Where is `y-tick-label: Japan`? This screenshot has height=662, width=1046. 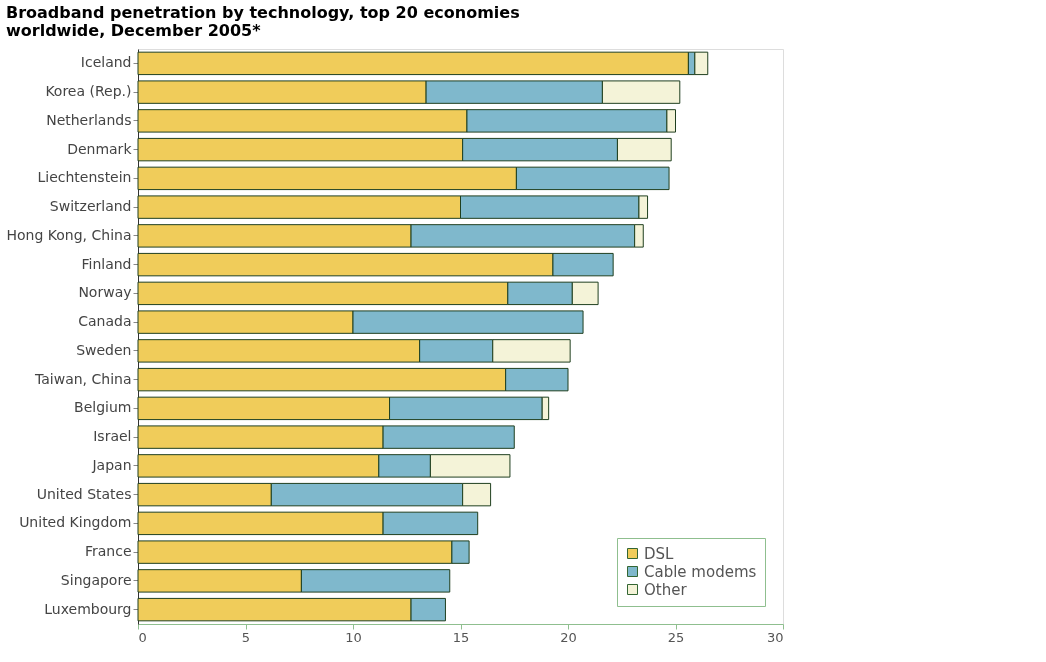
y-tick-label: Japan is located at coordinates (111, 464).